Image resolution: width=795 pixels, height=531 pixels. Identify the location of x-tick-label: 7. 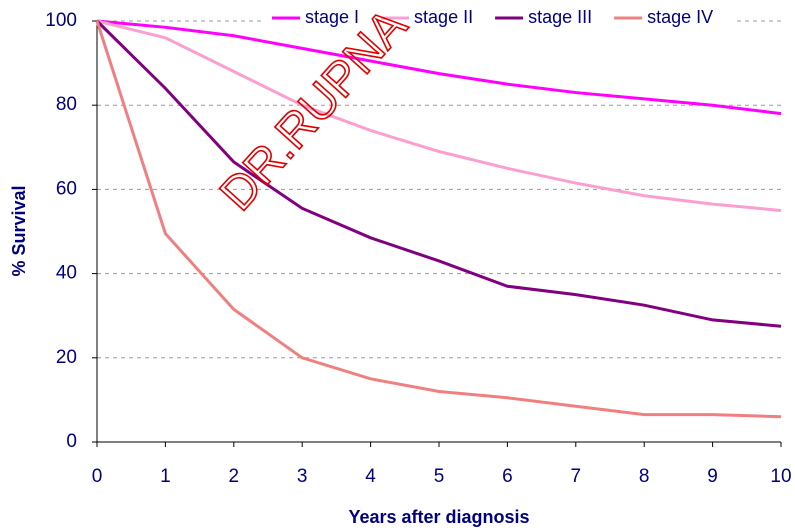
(576, 476).